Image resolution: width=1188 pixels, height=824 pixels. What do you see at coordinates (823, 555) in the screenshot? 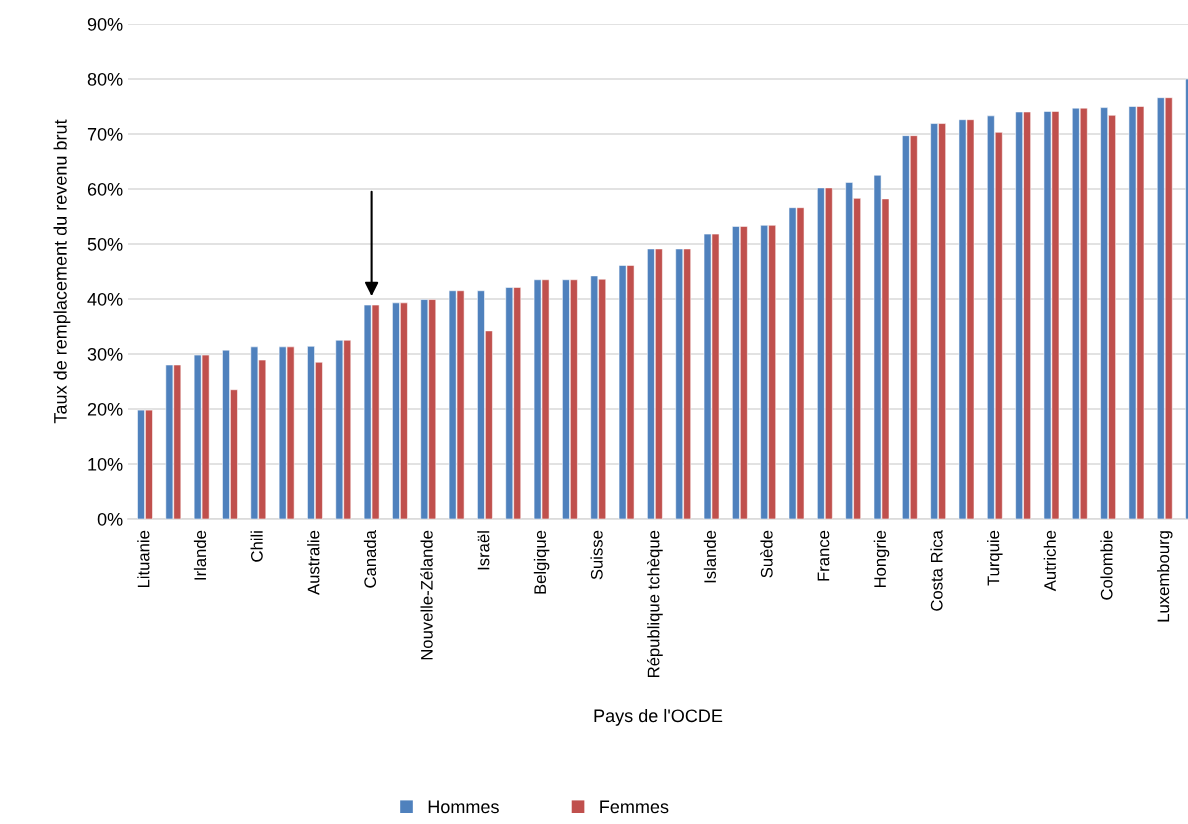
I see `x-tick-label: France` at bounding box center [823, 555].